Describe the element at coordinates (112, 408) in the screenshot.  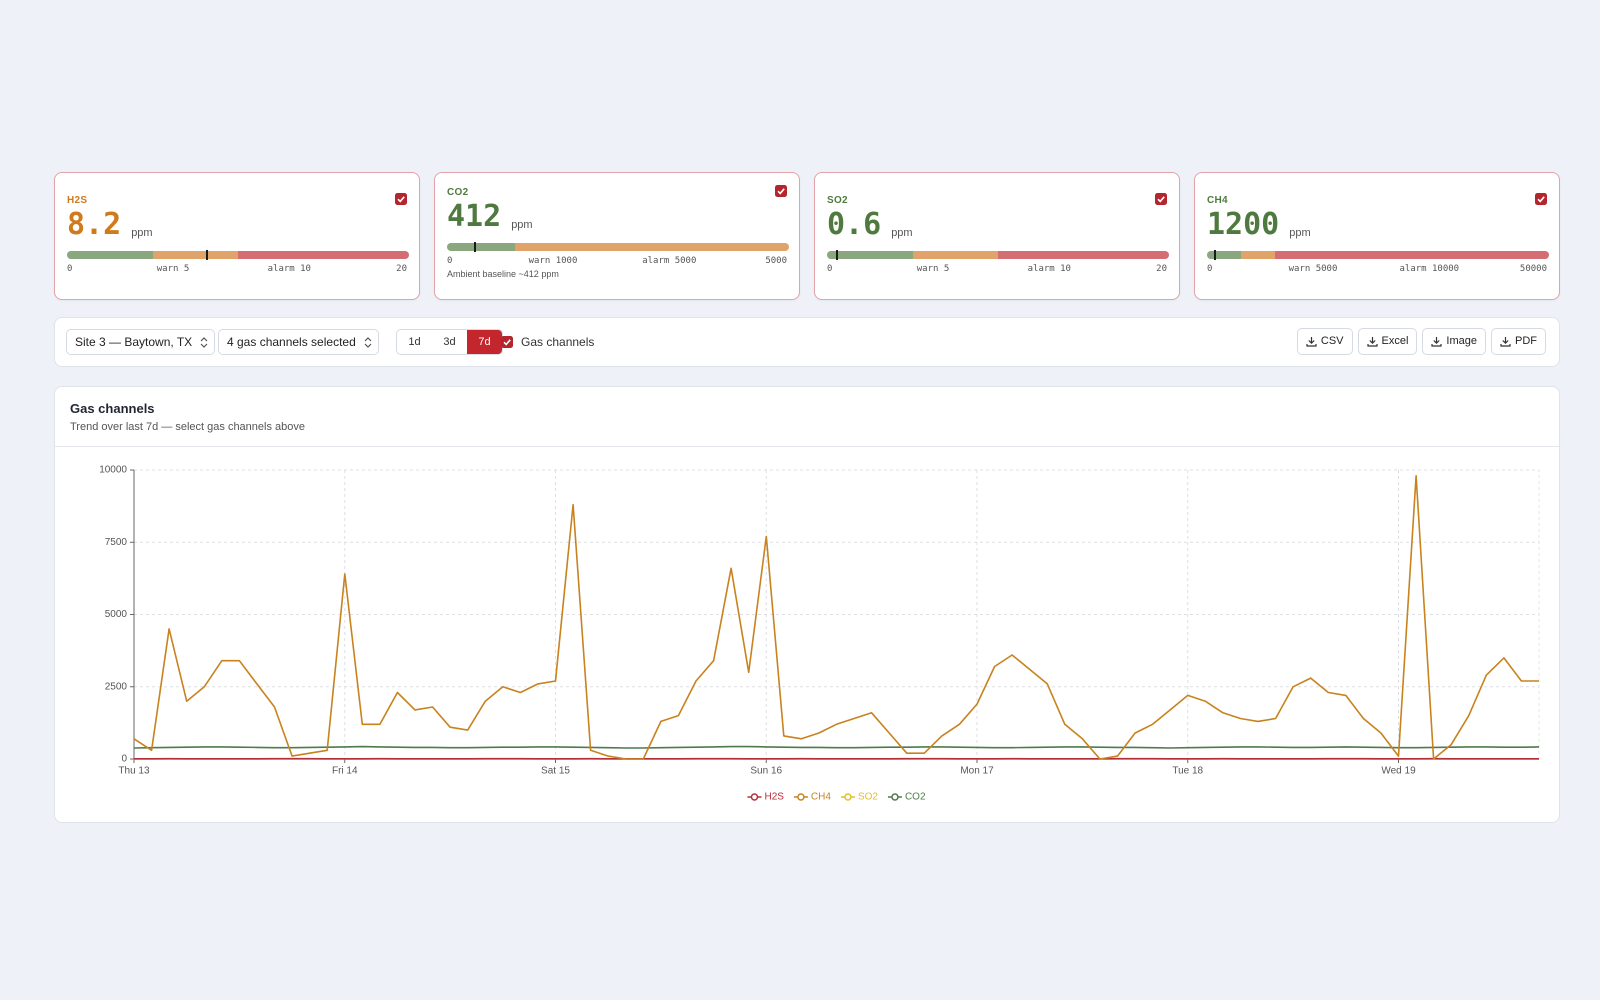
I see `chart-title: Gas channels` at that location.